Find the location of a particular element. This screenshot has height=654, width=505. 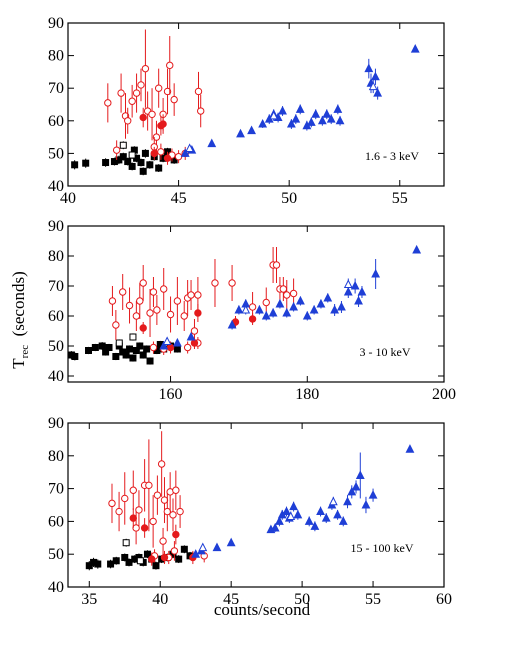

x-tick-label: 160 is located at coordinates (171, 394).